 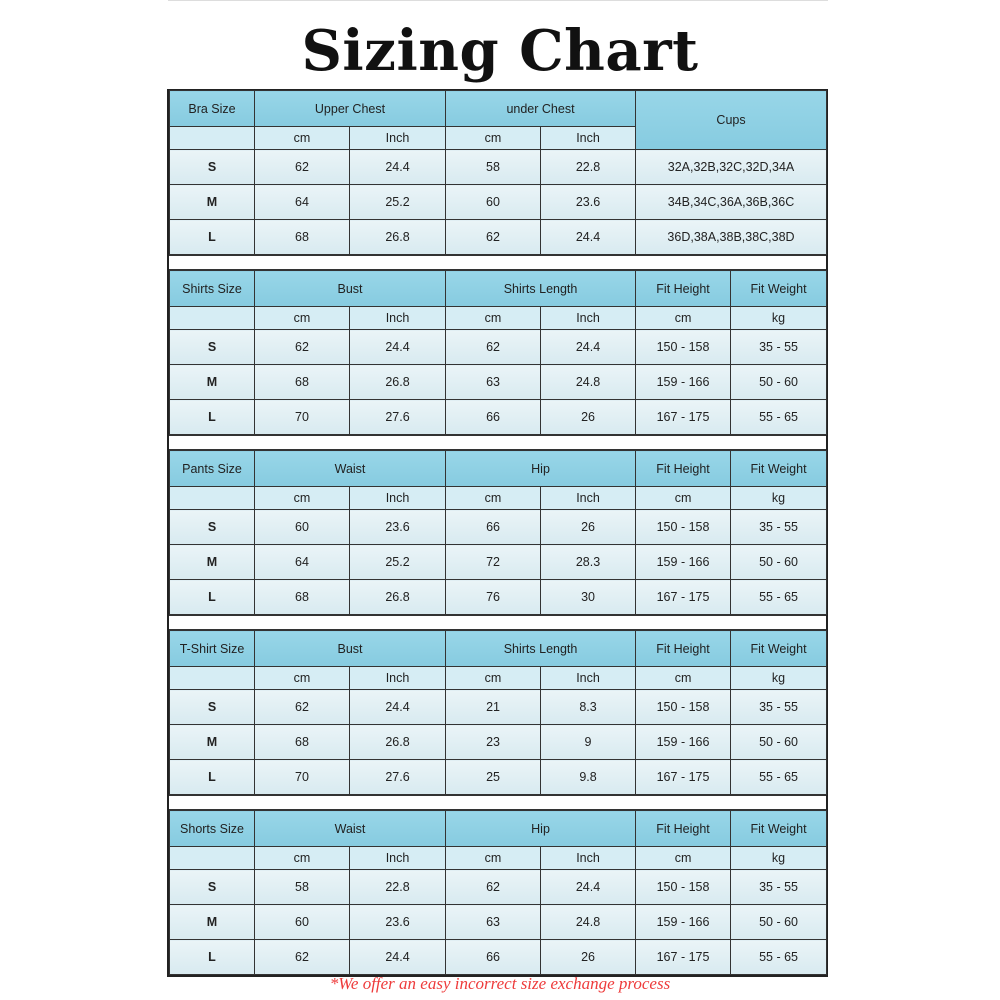 What do you see at coordinates (498, 707) in the screenshot?
I see `table-row: S 62 24.4 21 8.3 150 - 158 35 - 55` at bounding box center [498, 707].